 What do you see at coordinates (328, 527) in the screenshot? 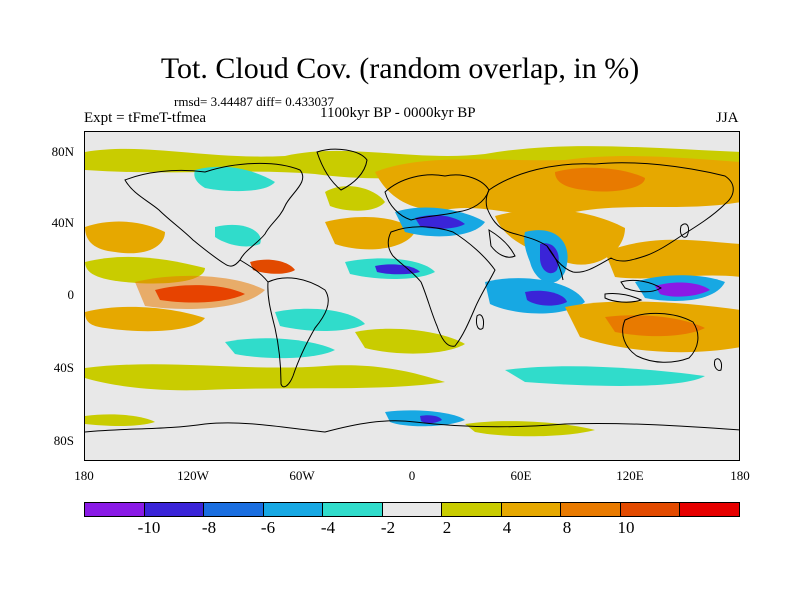
I see `colorbar-label-neg4: -4` at bounding box center [328, 527].